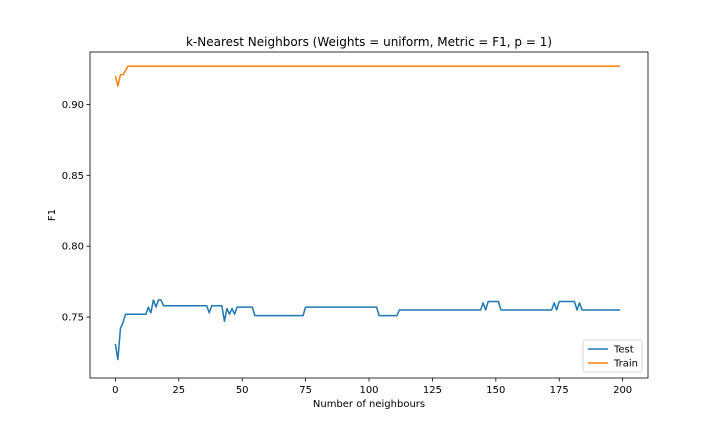 The width and height of the screenshot is (720, 432). I want to click on x-tick-label: 25, so click(178, 390).